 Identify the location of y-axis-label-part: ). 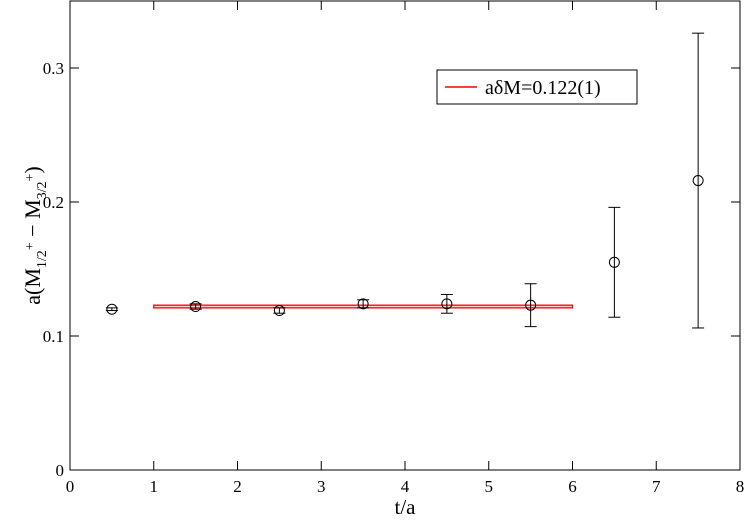
(32, 169).